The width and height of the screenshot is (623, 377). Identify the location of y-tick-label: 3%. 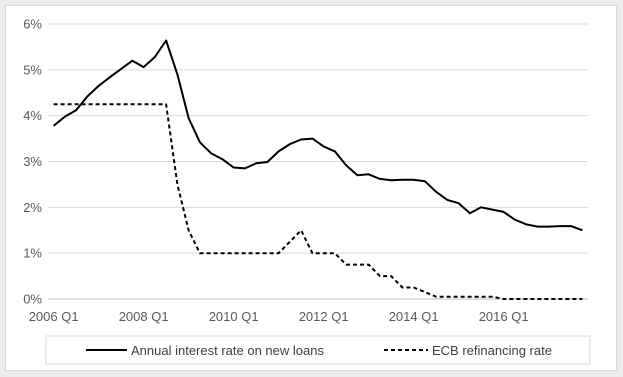
(32, 161).